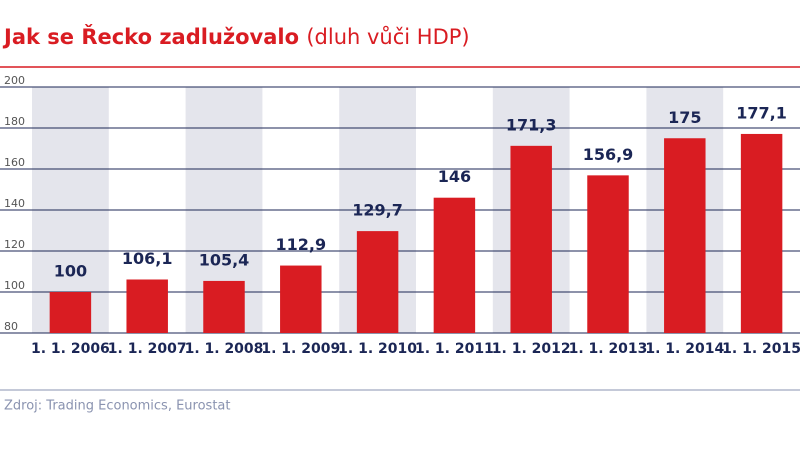 Image resolution: width=800 pixels, height=449 pixels. I want to click on value-label: 129,7, so click(377, 210).